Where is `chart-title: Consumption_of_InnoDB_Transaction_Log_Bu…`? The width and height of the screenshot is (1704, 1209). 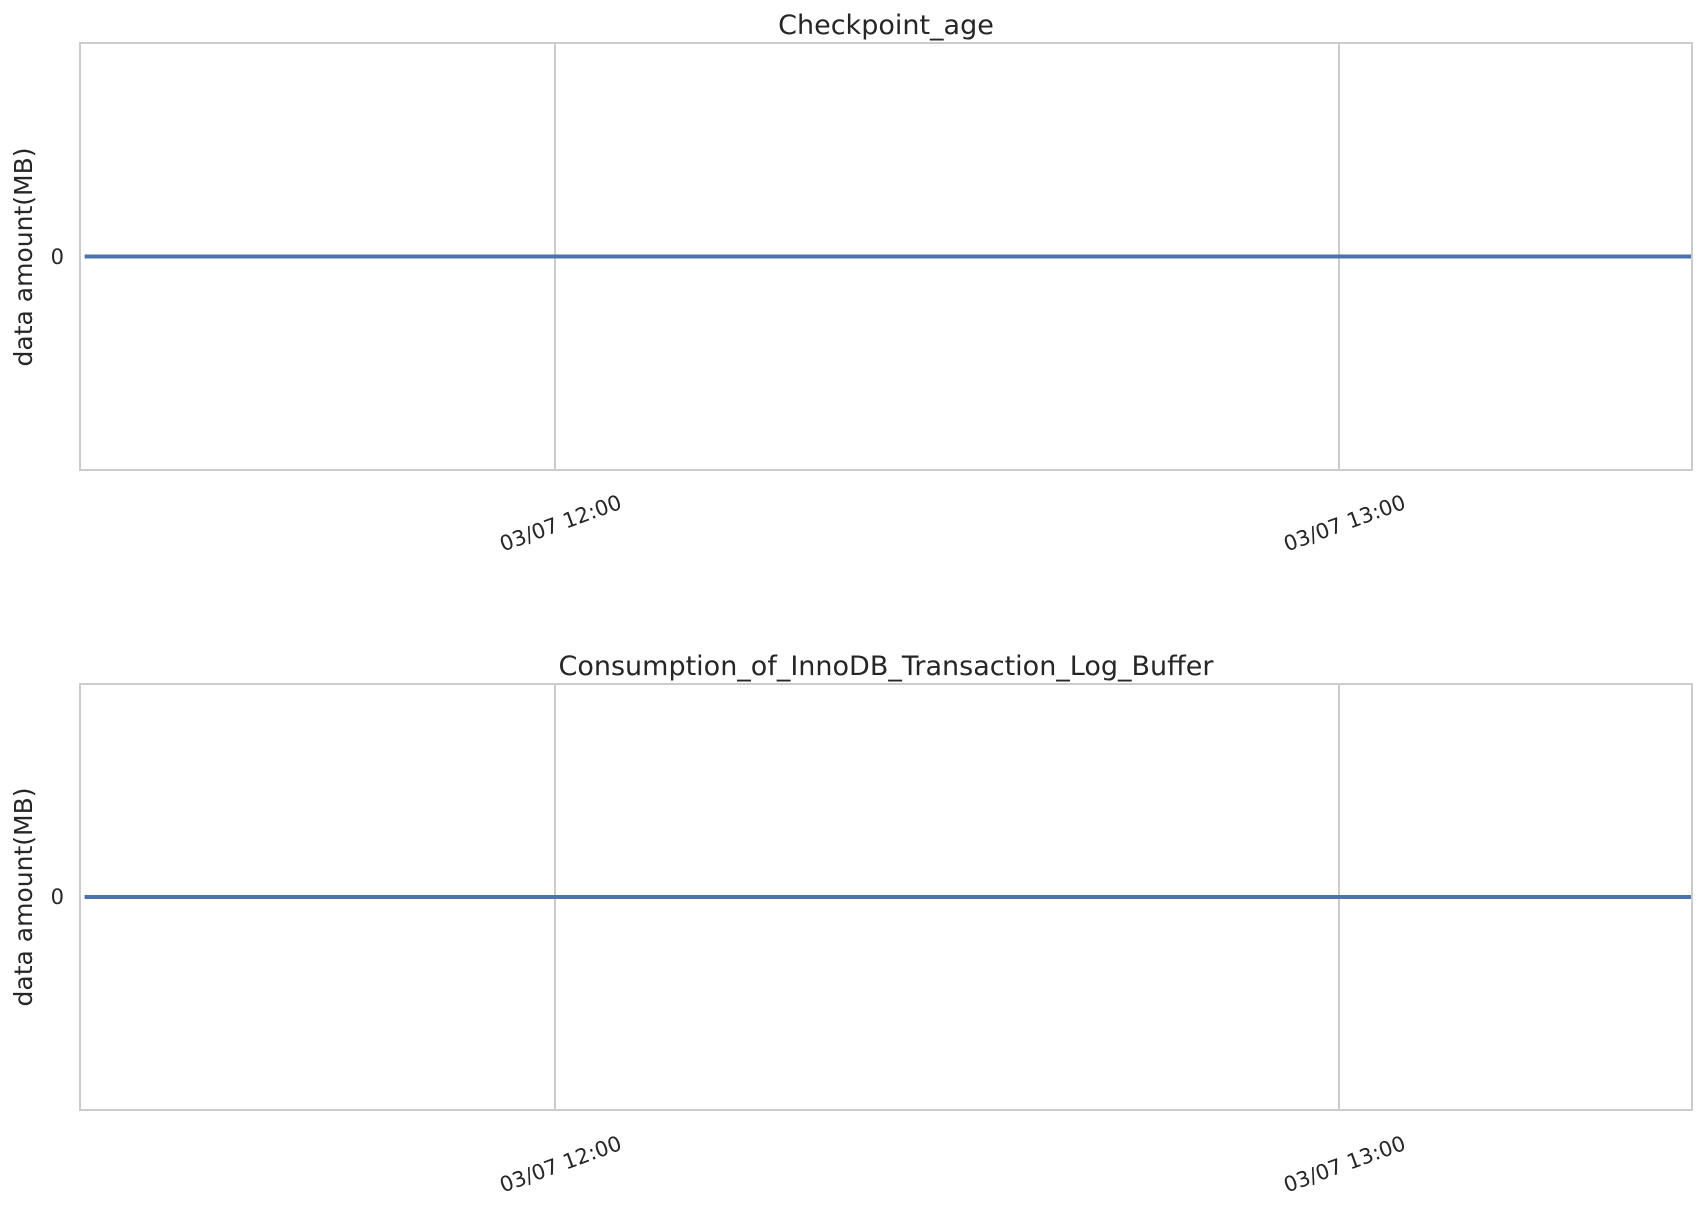 chart-title: Consumption_of_InnoDB_Transaction_Log_Bu… is located at coordinates (886, 666).